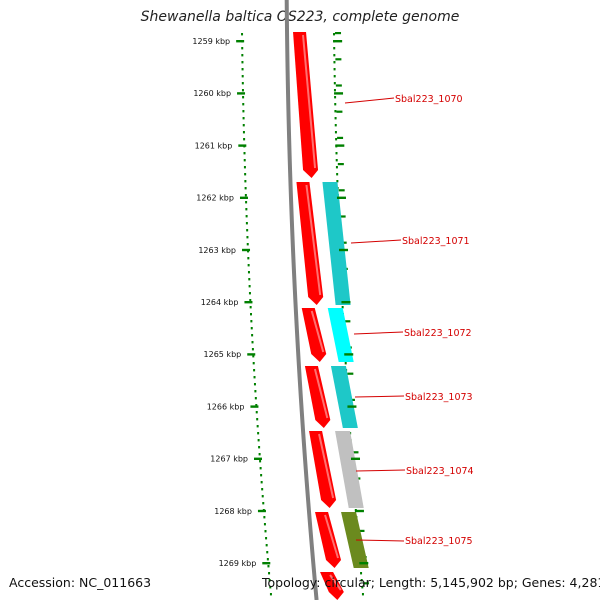 The height and width of the screenshot is (600, 600). I want to click on tick-label: 1261 kbp, so click(214, 145).